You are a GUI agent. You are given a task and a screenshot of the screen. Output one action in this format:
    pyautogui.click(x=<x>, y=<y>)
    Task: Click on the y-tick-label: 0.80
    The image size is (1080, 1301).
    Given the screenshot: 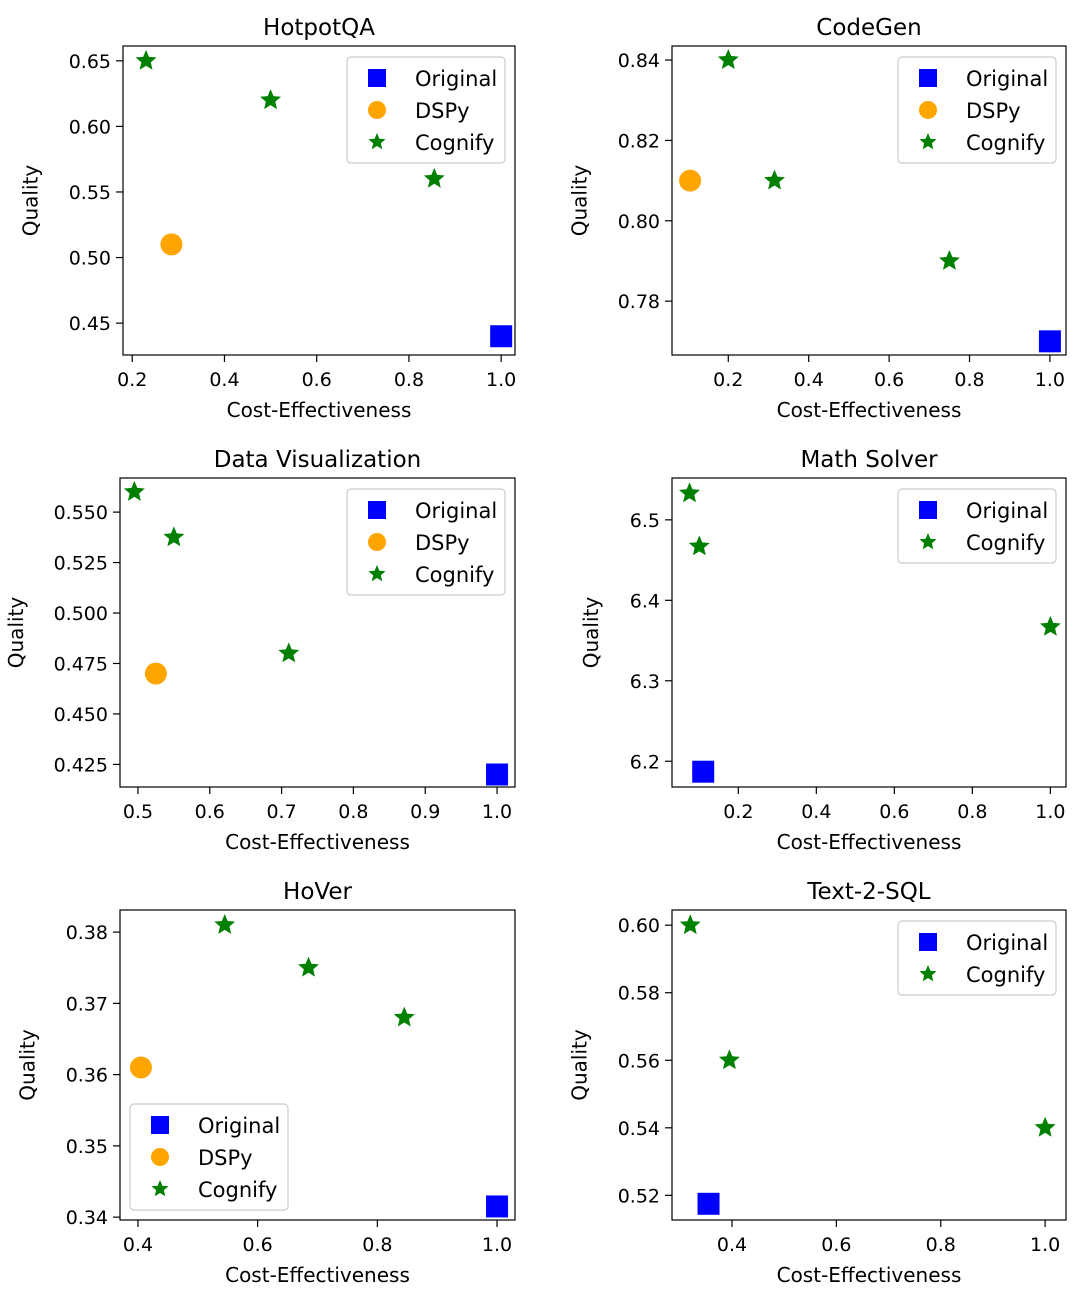 What is the action you would take?
    pyautogui.click(x=639, y=222)
    